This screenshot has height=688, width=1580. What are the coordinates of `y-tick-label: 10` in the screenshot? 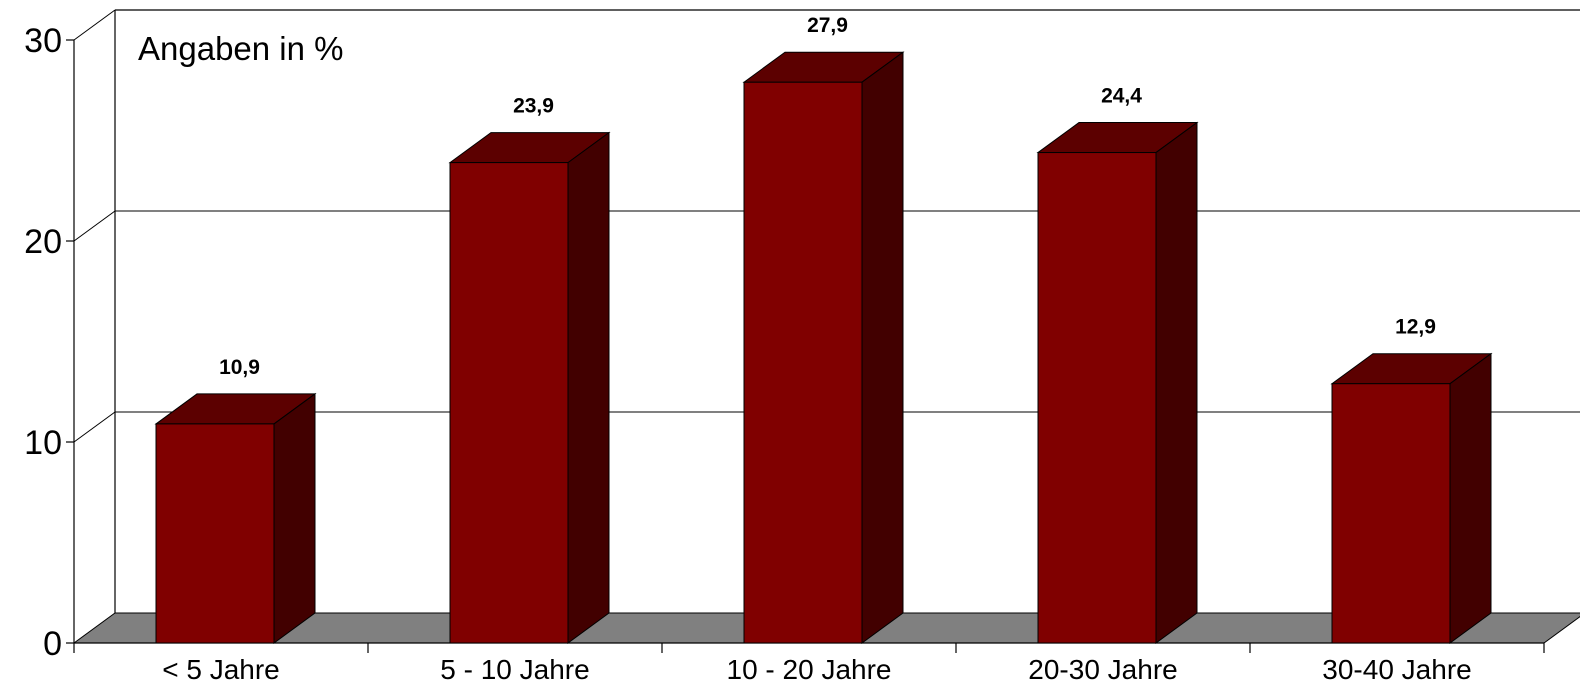 It's located at (43, 443).